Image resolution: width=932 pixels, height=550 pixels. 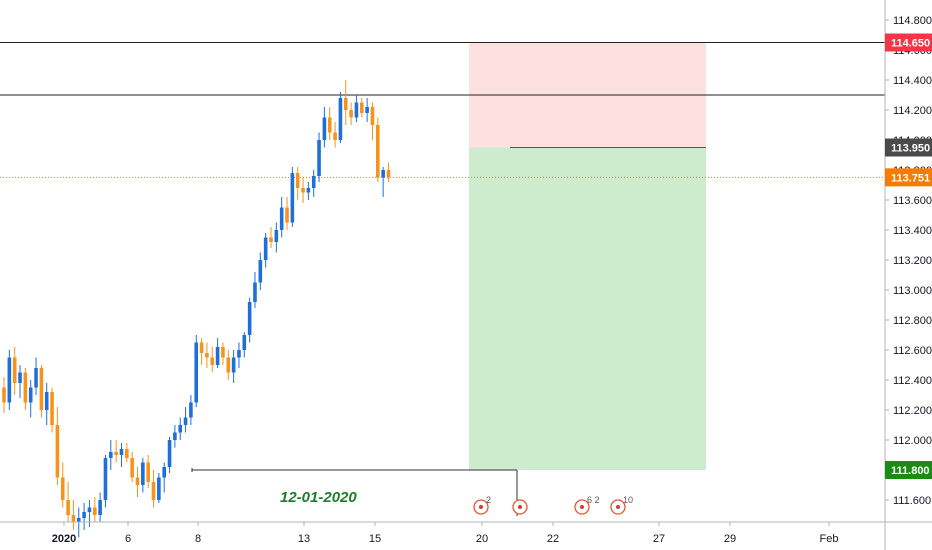 I want to click on event-marker: 2, so click(x=482, y=505).